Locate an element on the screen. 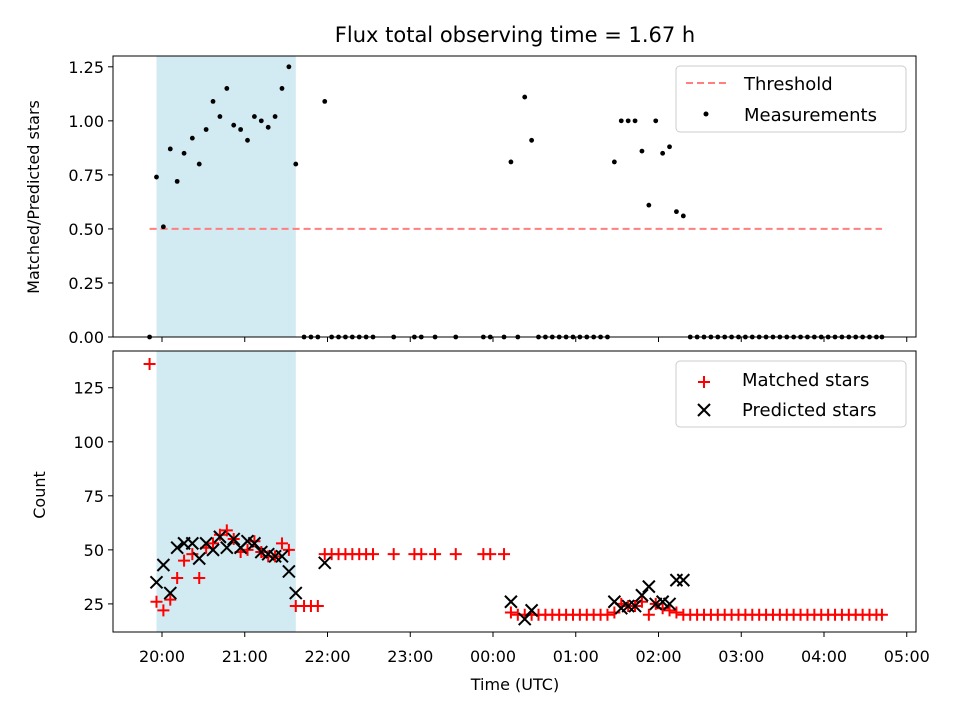 This screenshot has width=960, height=720. x-tick-label: 22:00 is located at coordinates (327, 656).